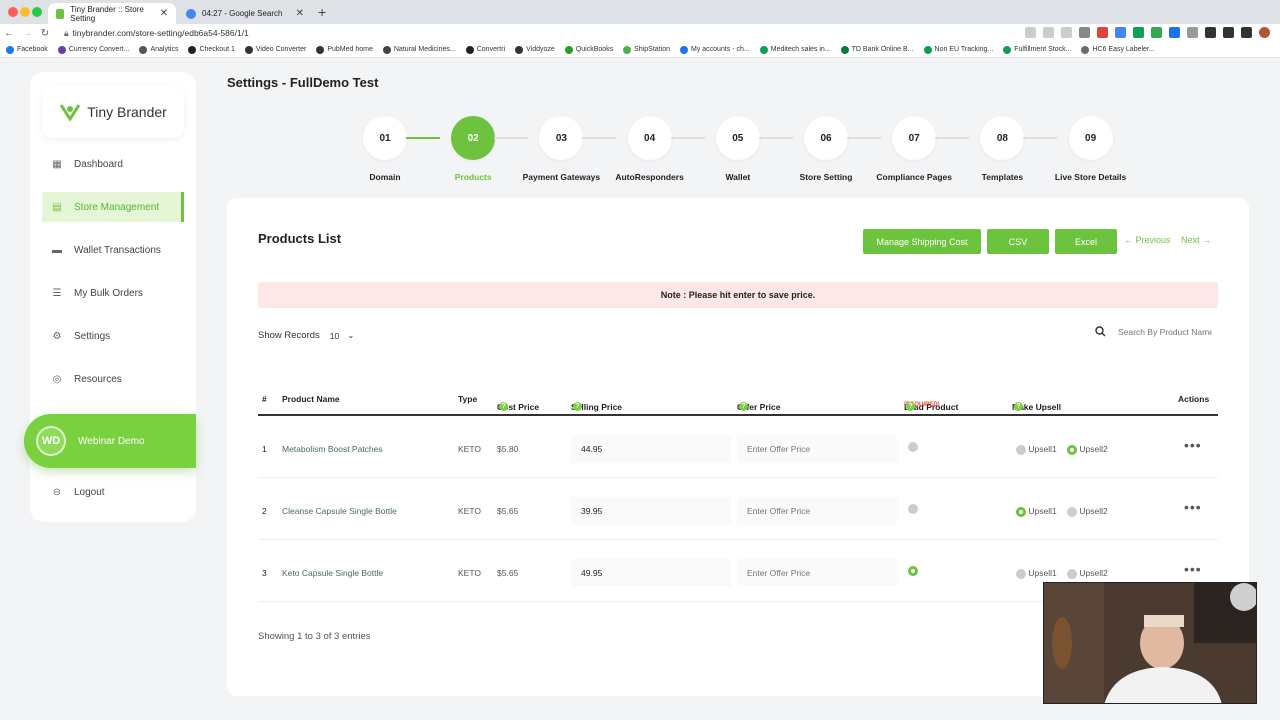 Image resolution: width=1280 pixels, height=720 pixels. Describe the element at coordinates (1246, 32) in the screenshot. I see `sidebar-icon` at that location.